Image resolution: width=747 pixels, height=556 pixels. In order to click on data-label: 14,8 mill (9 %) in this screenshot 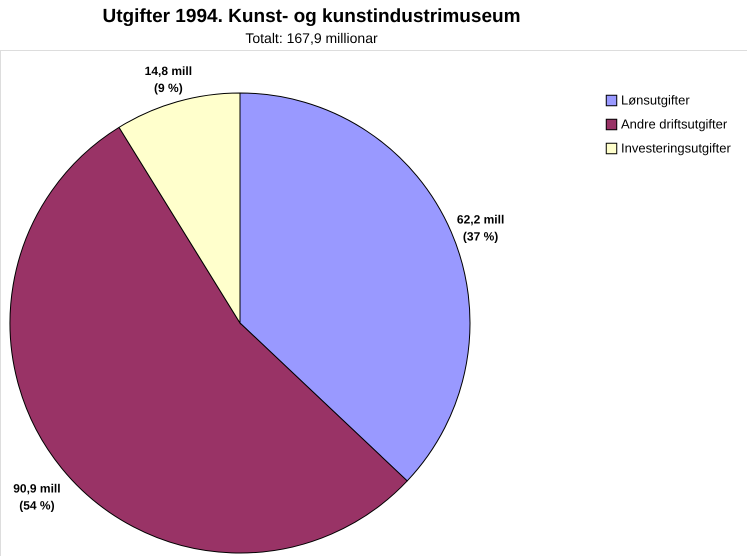, I will do `click(168, 79)`.